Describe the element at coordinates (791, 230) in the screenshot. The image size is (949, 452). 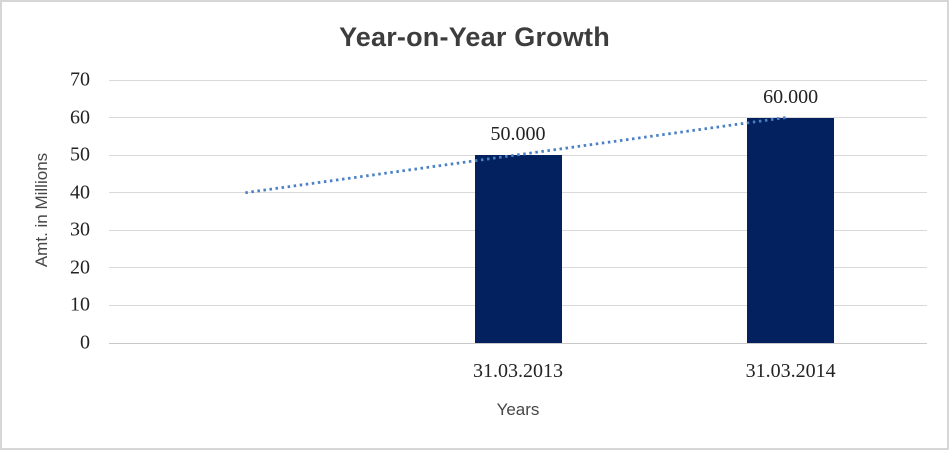
I see `bar-2014` at that location.